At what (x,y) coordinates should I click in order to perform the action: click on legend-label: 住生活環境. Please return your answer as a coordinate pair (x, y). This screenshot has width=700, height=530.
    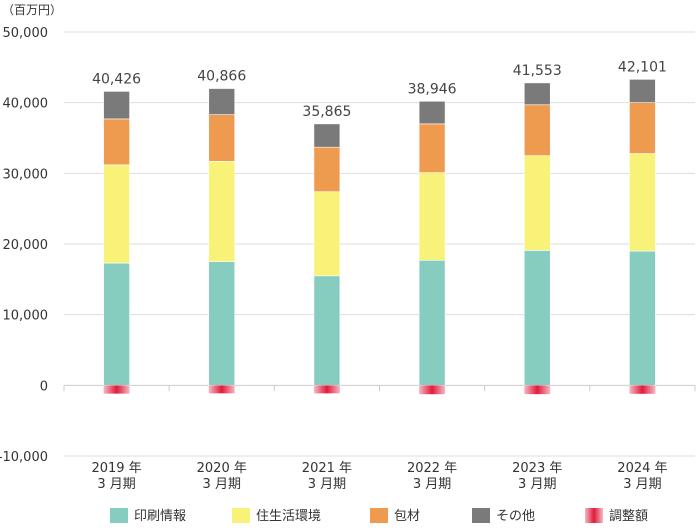
    Looking at the image, I should click on (288, 516).